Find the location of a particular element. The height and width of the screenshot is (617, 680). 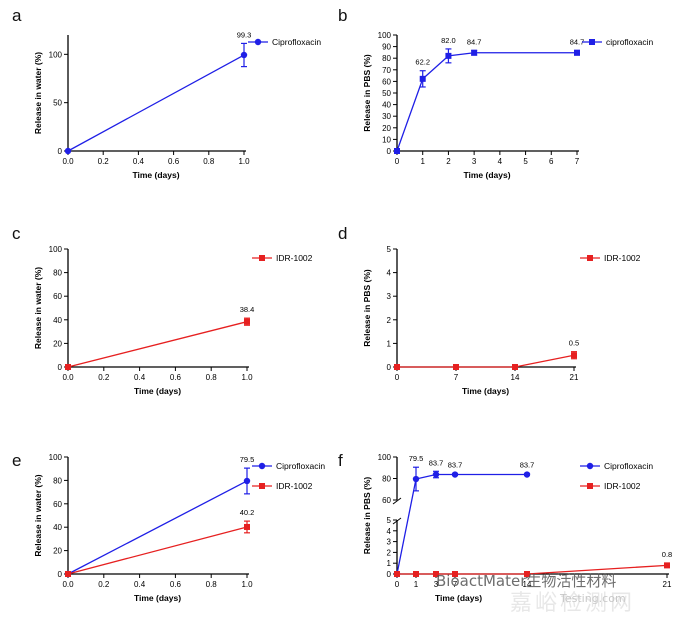

data-label-e: 79.5 is located at coordinates (247, 459).